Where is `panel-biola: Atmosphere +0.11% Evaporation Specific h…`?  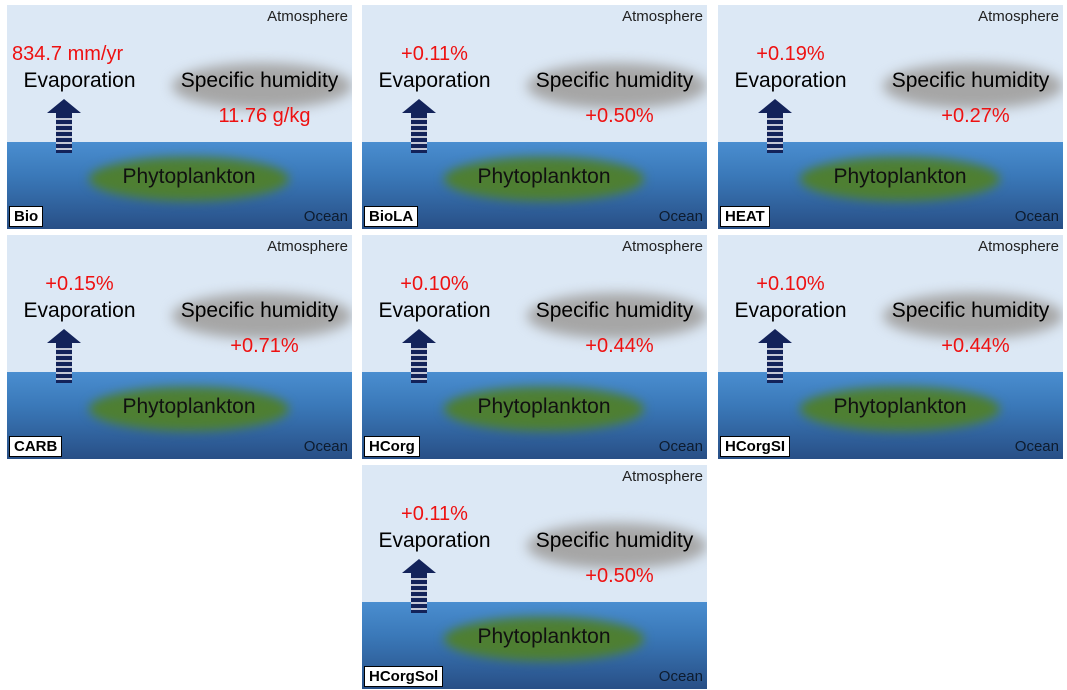 panel-biola: Atmosphere +0.11% Evaporation Specific h… is located at coordinates (534, 117).